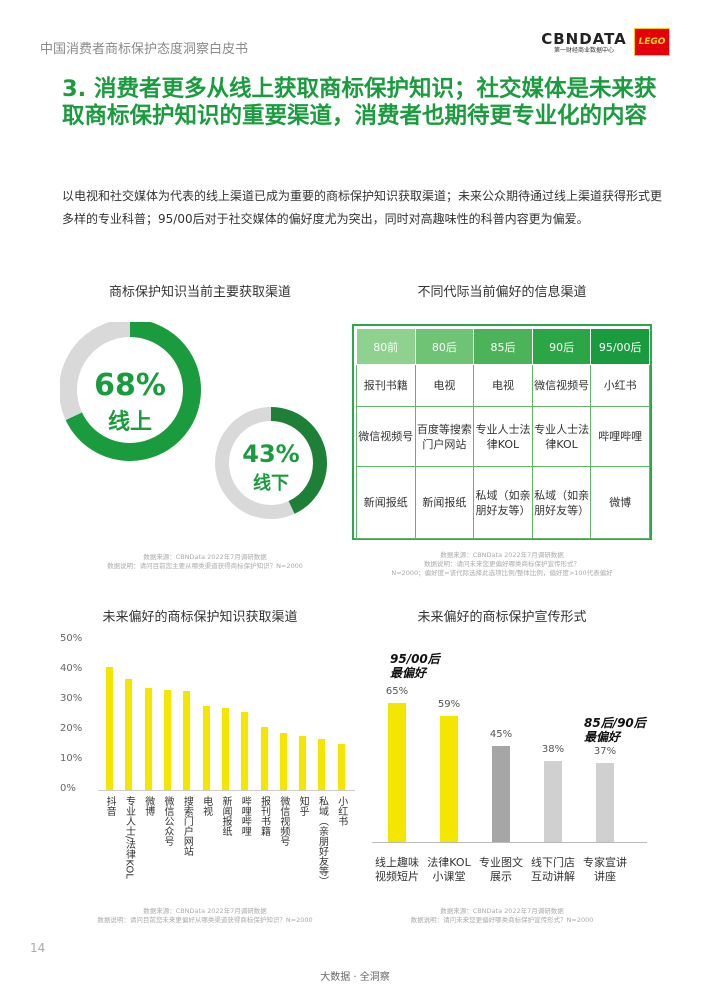  Describe the element at coordinates (415, 666) in the screenshot. I see `preference-callout: 95/00后 最偏好` at that location.